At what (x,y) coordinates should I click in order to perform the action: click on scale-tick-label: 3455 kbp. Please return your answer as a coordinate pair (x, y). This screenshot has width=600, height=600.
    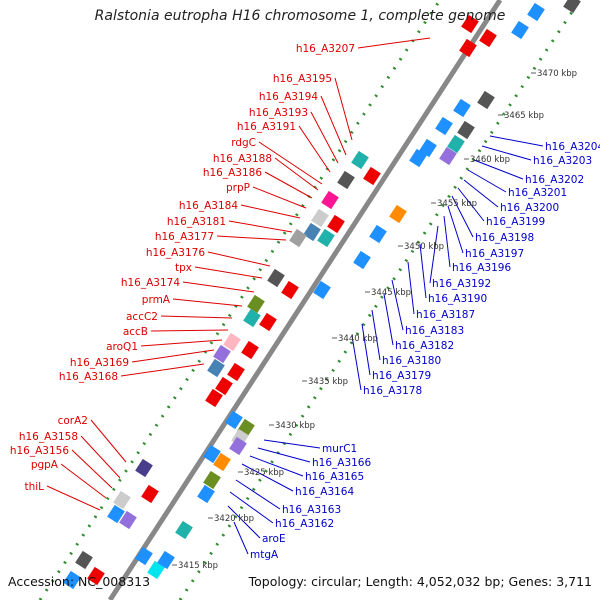
    Looking at the image, I should click on (457, 204).